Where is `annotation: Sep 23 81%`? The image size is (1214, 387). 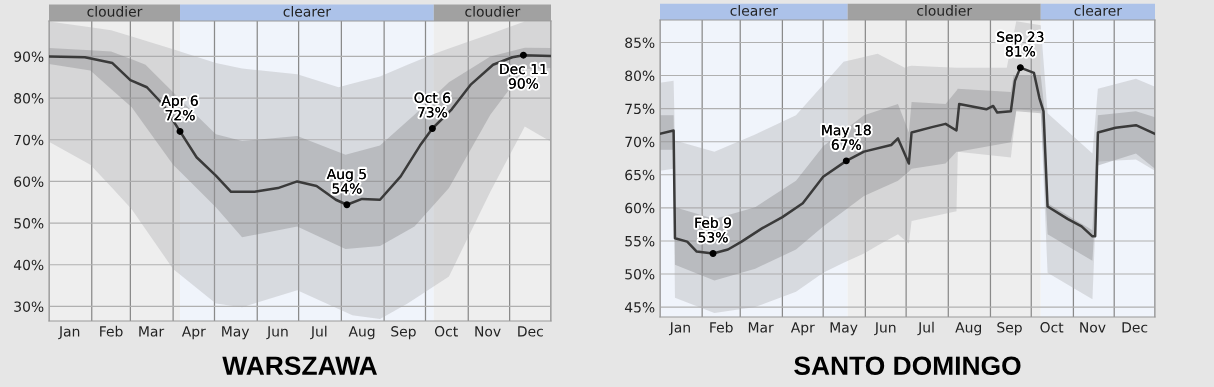
annotation: Sep 23 81% is located at coordinates (1020, 44).